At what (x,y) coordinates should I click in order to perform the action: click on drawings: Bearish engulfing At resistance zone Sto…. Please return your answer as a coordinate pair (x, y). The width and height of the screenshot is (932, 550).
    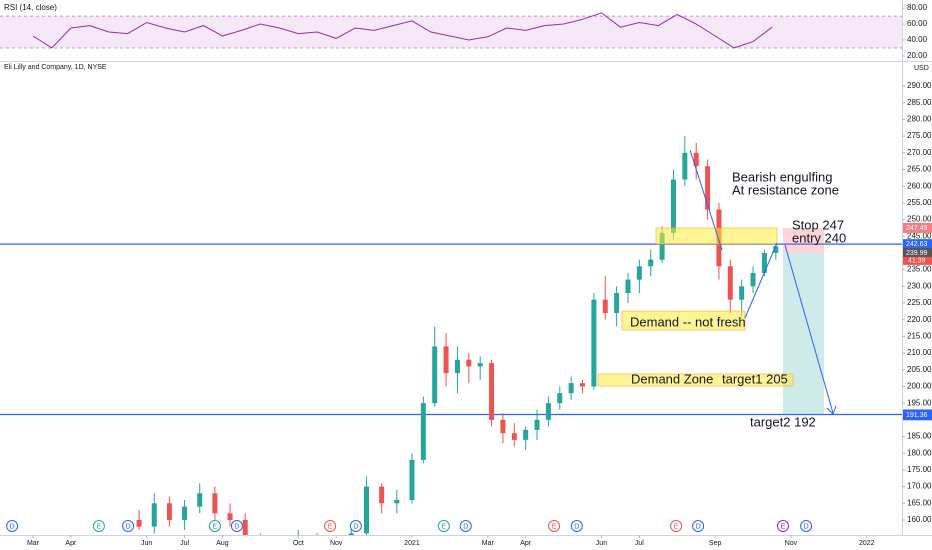
    Looking at the image, I should click on (721, 289).